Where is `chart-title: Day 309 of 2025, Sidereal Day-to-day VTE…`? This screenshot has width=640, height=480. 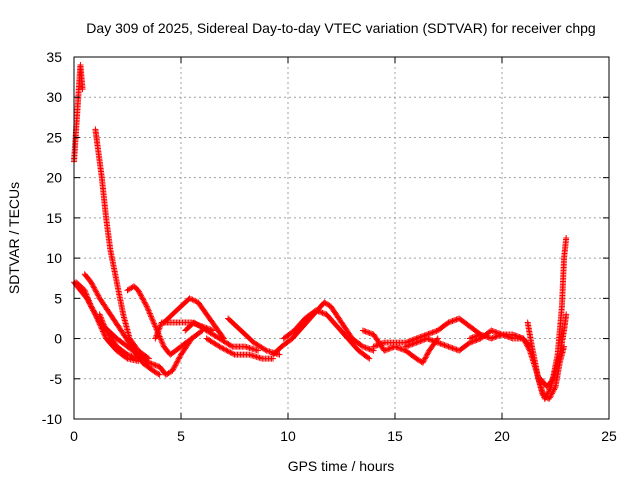
chart-title: Day 309 of 2025, Sidereal Day-to-day VTE… is located at coordinates (340, 28).